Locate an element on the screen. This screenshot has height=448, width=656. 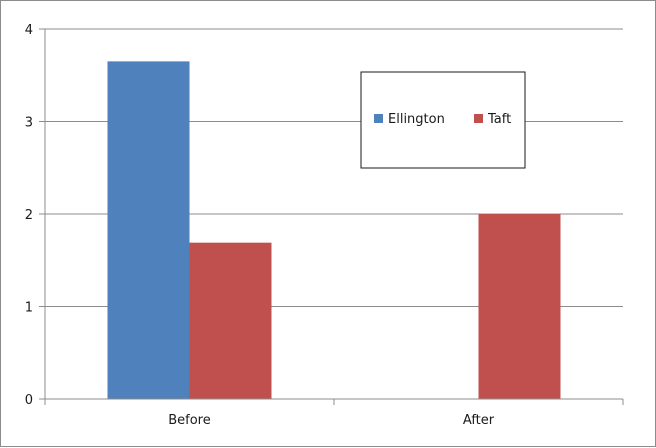
legend: Ellington Taft is located at coordinates (443, 120).